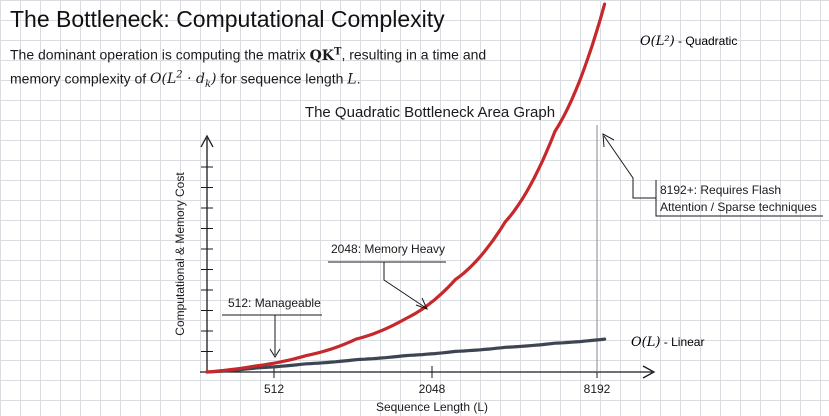 Image resolution: width=829 pixels, height=416 pixels. I want to click on y-axis-label: Computational & Memory Cost, so click(180, 254).